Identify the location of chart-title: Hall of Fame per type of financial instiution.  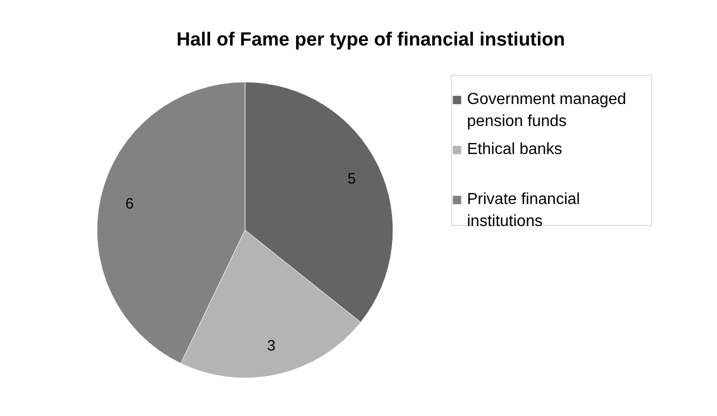
(370, 40).